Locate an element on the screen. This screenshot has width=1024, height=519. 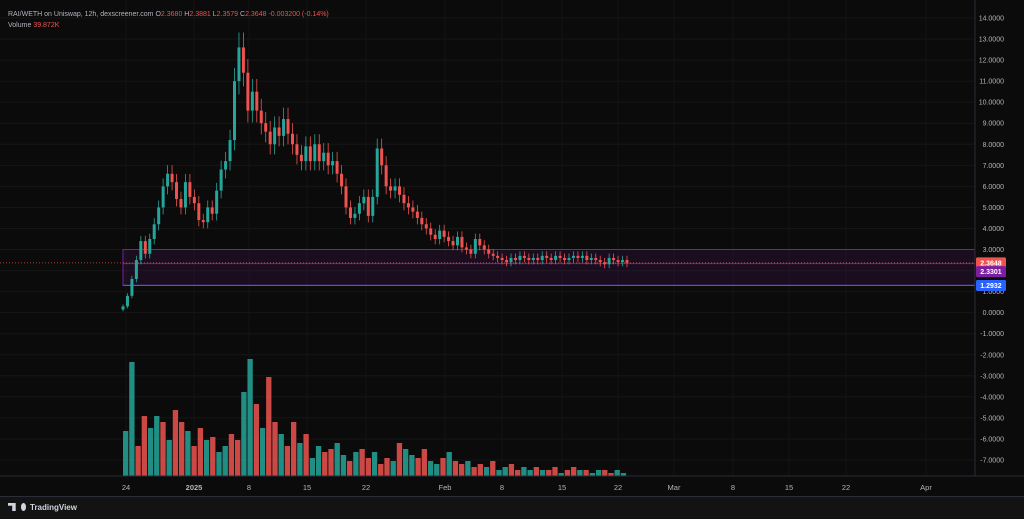
price-tag-text: 2.3648 is located at coordinates (991, 263).